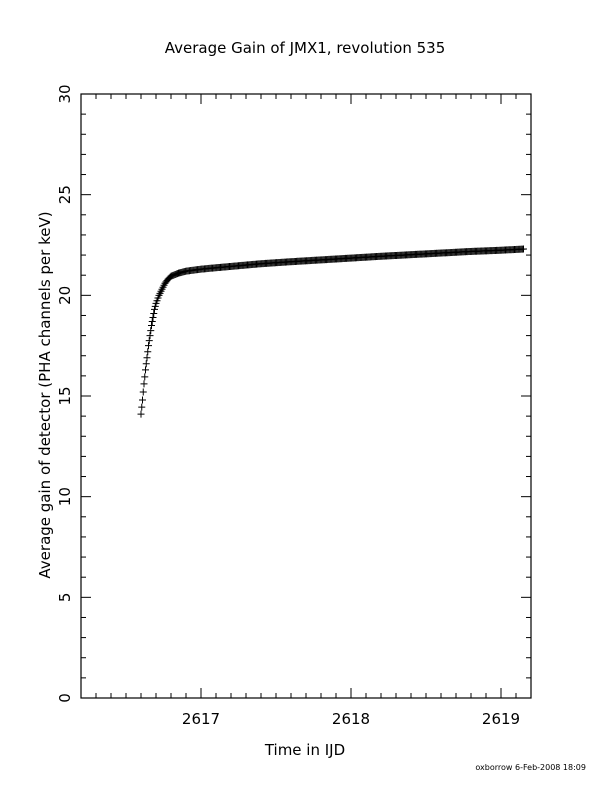  I want to click on y-tick-labels: 0 5 10 15 20 25 30, so click(65, 393).